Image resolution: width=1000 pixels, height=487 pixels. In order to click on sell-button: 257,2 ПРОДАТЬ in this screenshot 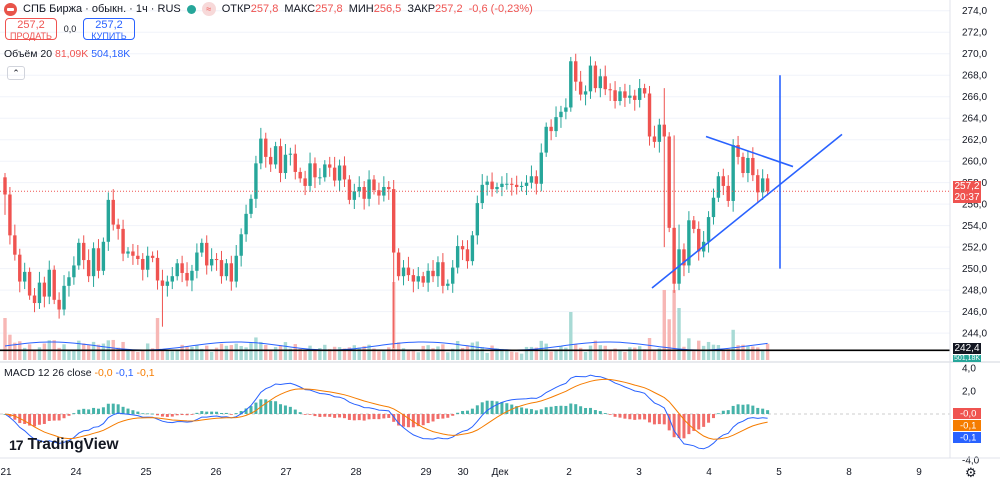, I will do `click(31, 29)`.